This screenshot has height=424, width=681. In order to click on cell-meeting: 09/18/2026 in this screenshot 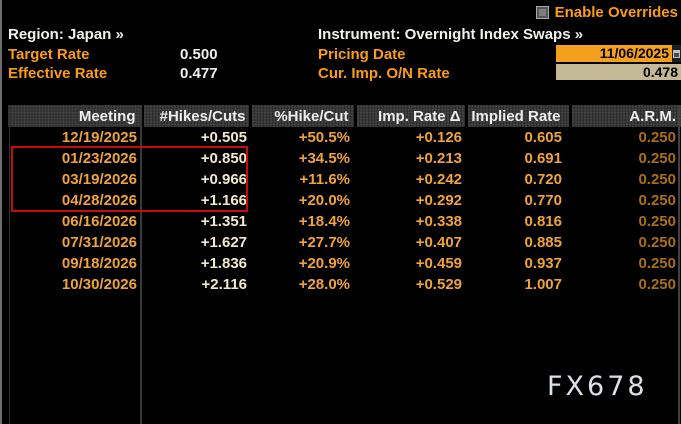, I will do `click(99, 263)`.